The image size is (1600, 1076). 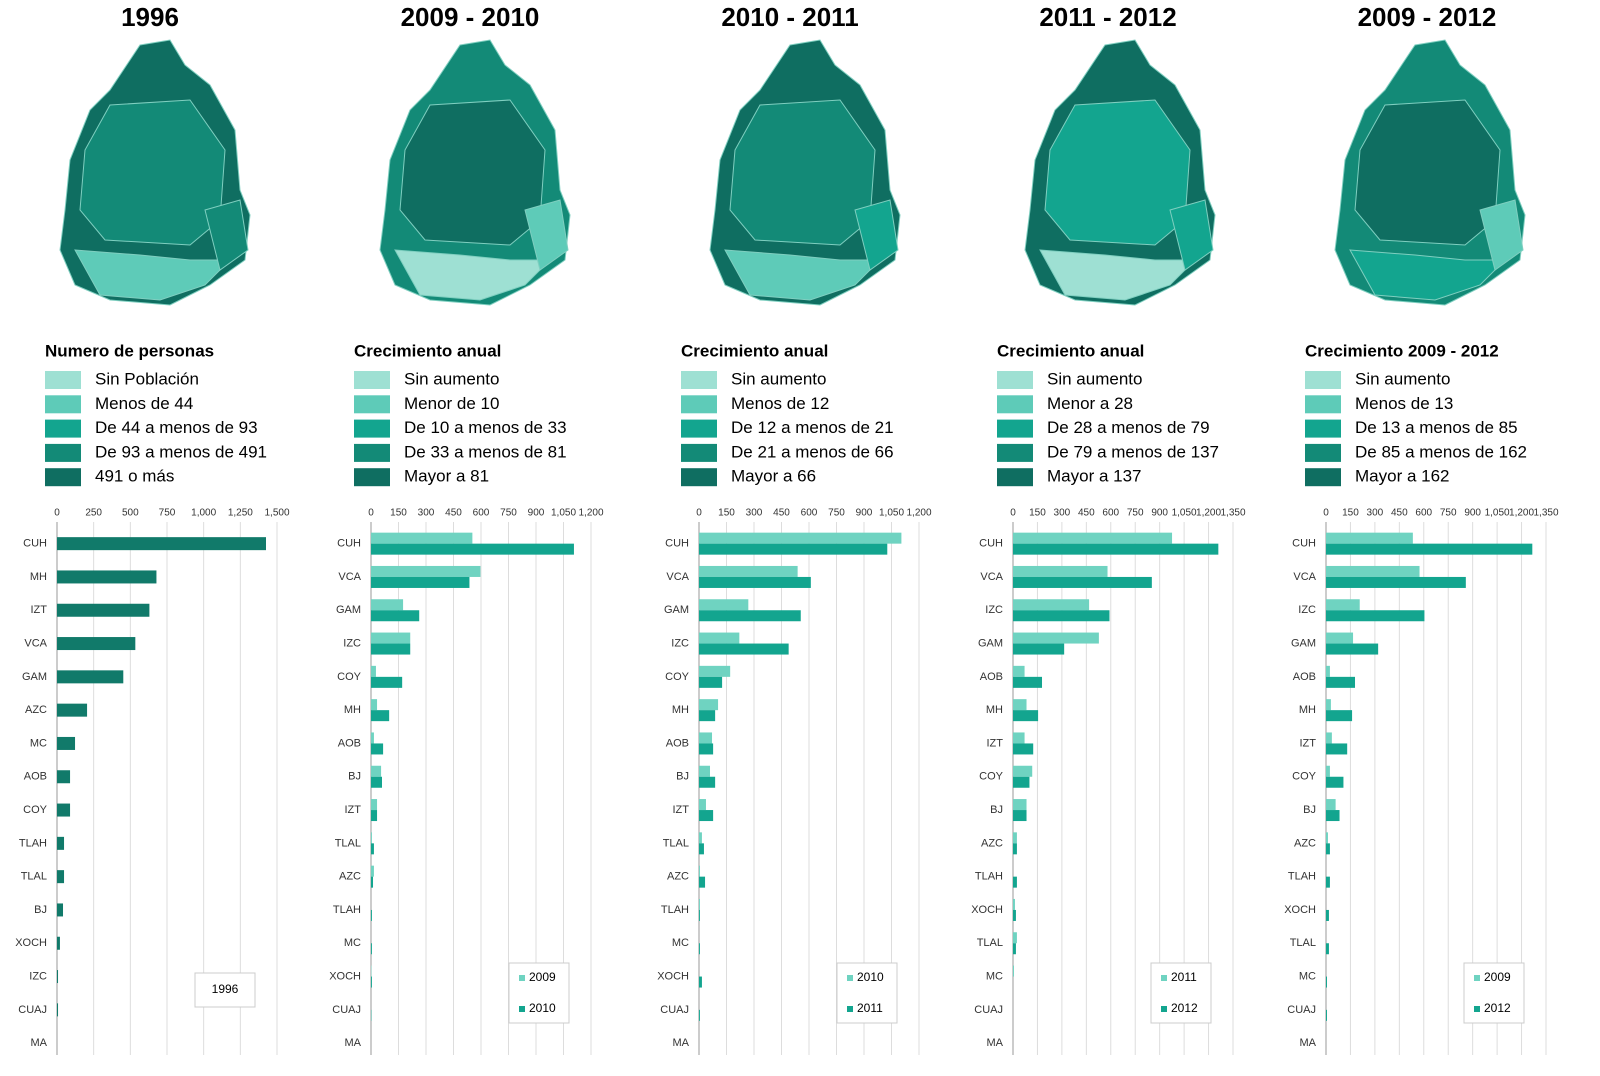 What do you see at coordinates (773, 476) in the screenshot?
I see `legend-label: Mayor a 66` at bounding box center [773, 476].